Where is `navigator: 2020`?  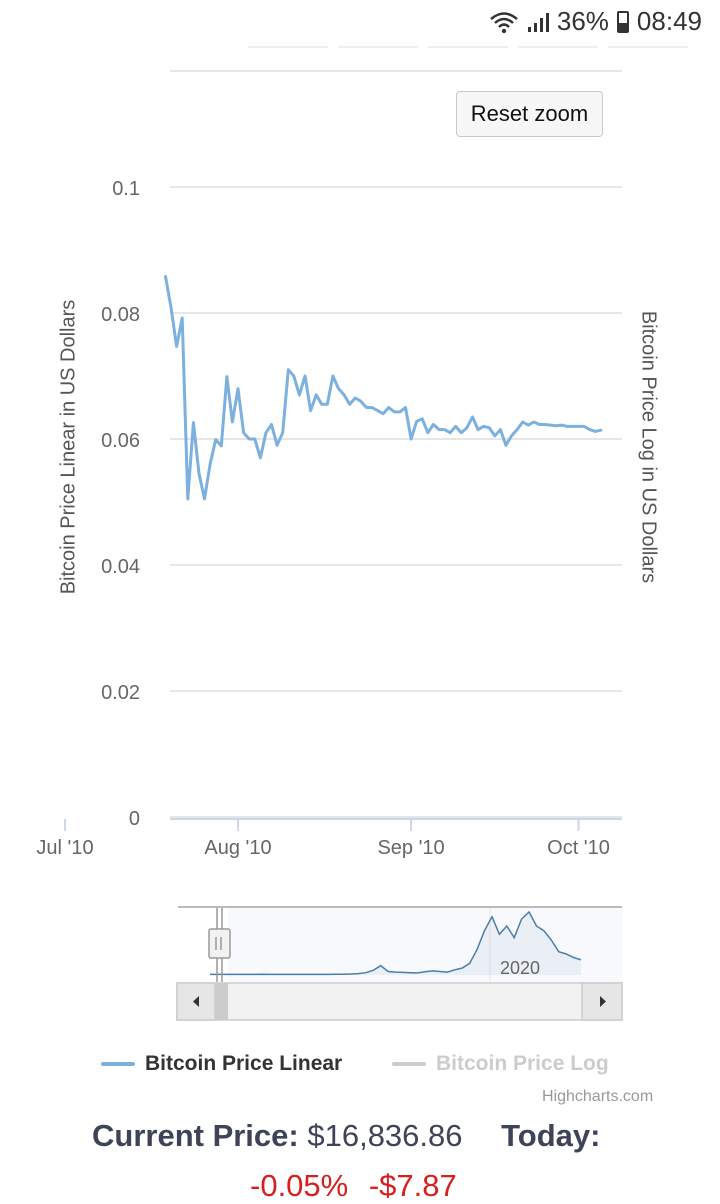 navigator: 2020 is located at coordinates (400, 944).